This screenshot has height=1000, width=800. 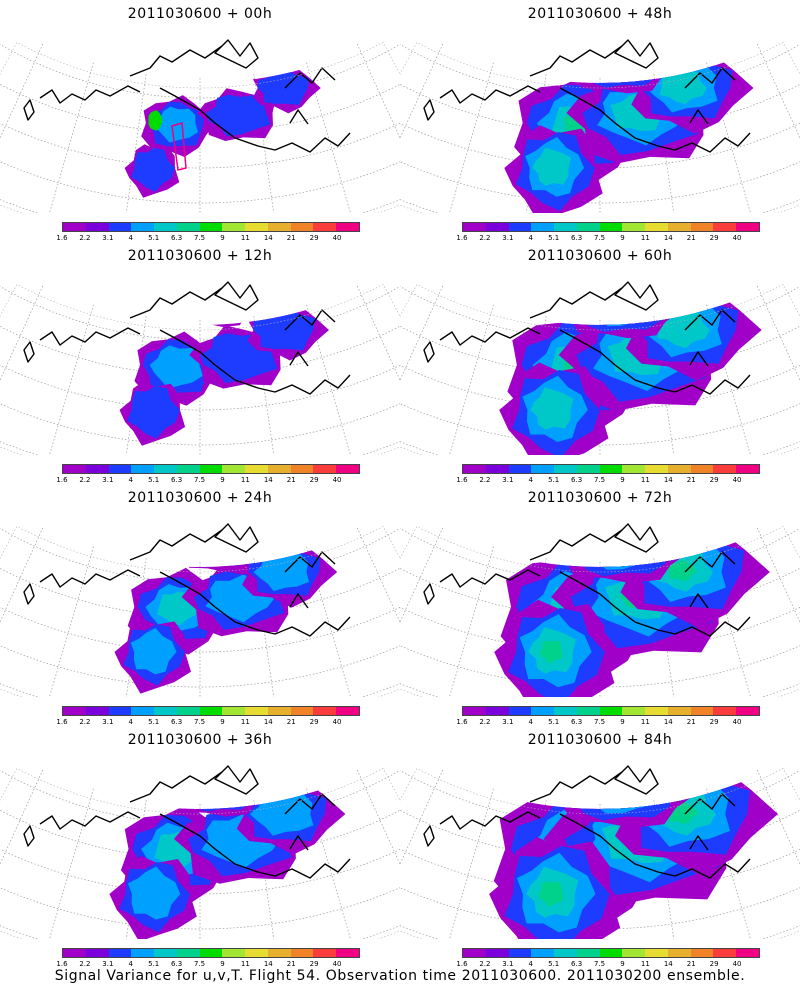 I want to click on graticule, so click(x=200, y=128).